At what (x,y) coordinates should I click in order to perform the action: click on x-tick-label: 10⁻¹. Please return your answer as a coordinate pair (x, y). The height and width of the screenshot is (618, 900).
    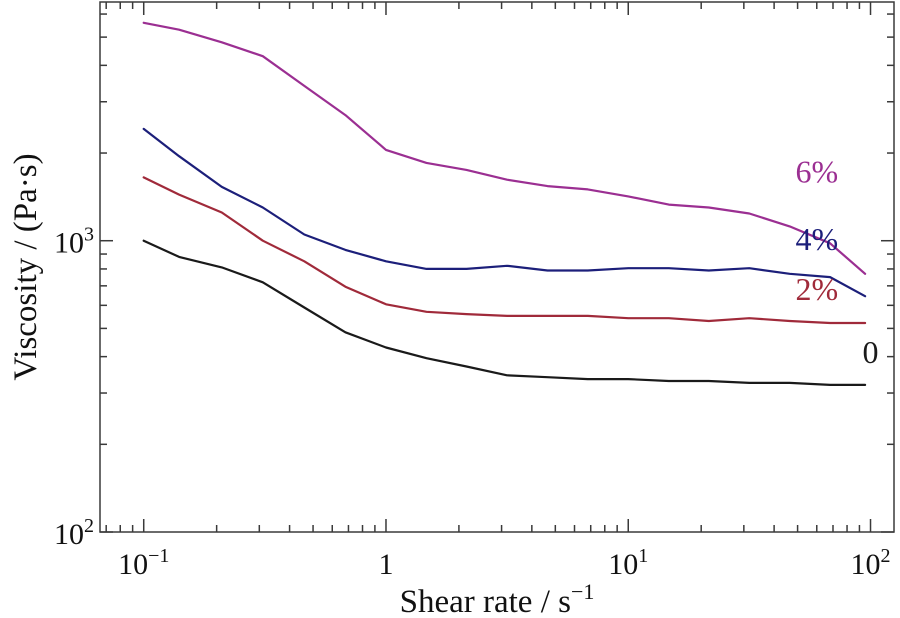
    Looking at the image, I should click on (143, 563).